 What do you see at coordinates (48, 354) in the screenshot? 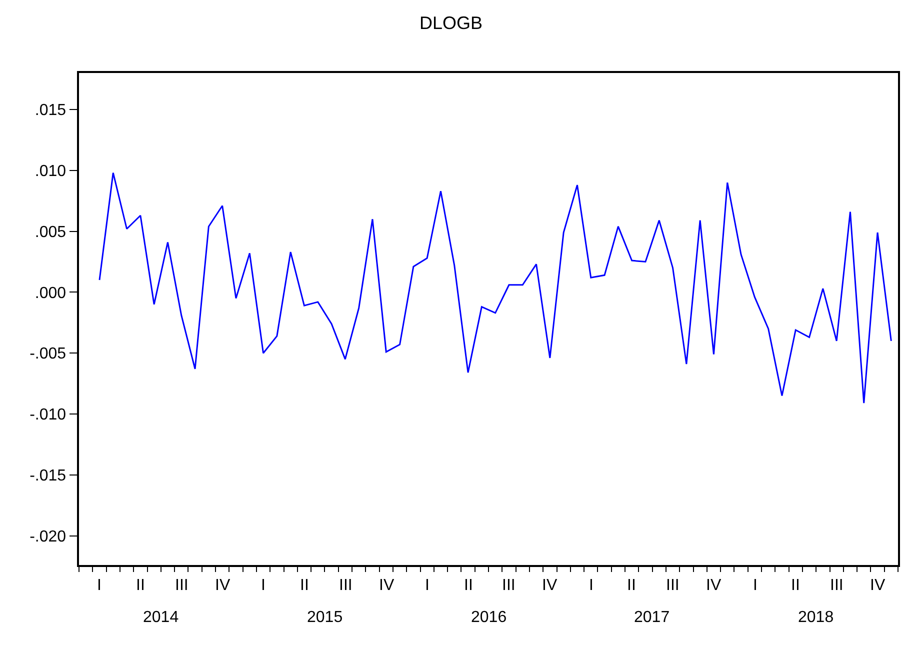
I see `y-tick-label: -.005` at bounding box center [48, 354].